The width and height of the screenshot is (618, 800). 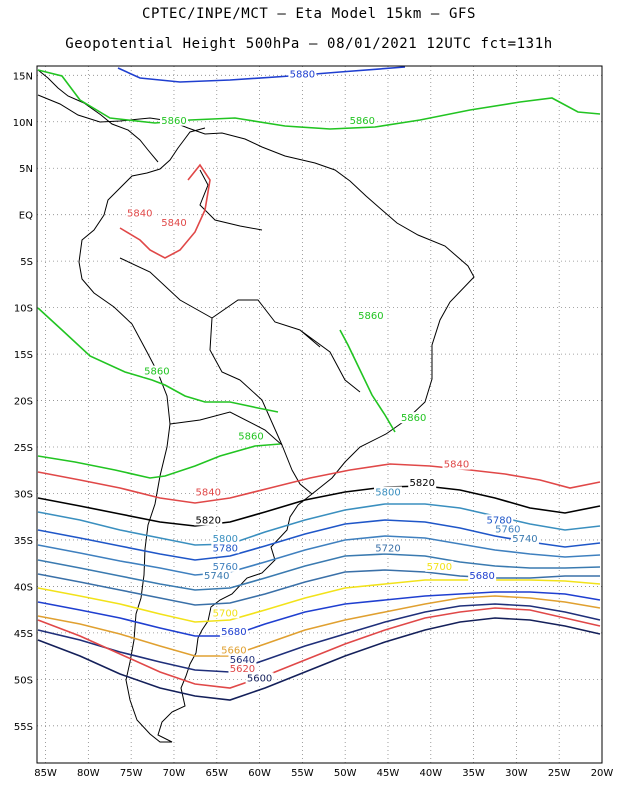 What do you see at coordinates (26, 216) in the screenshot?
I see `lat-tick-label: EQ` at bounding box center [26, 216].